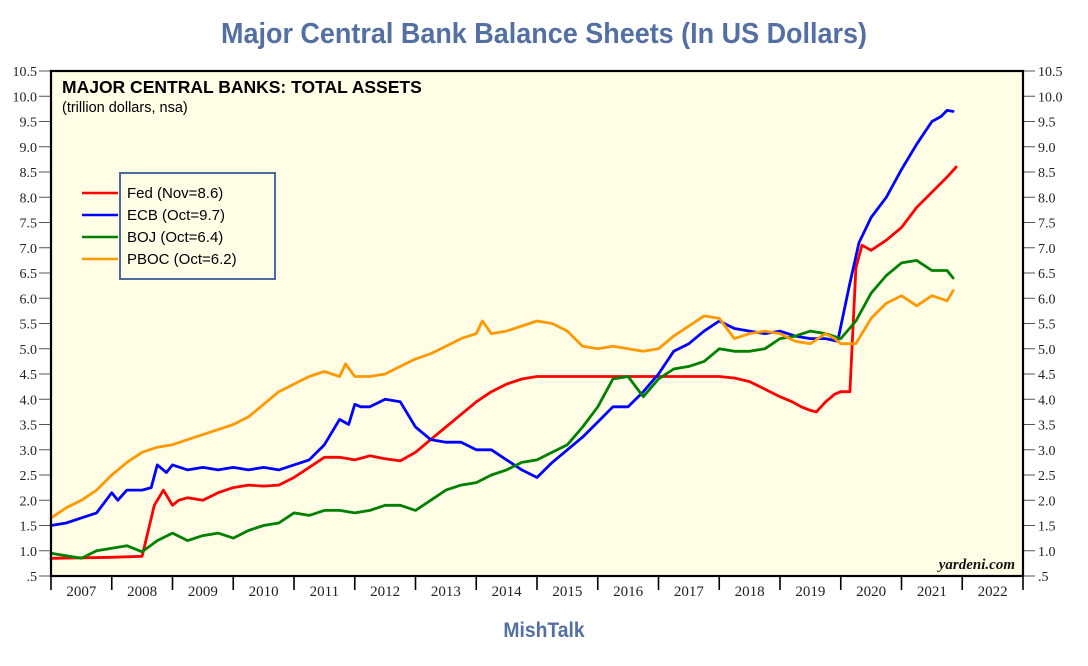 The height and width of the screenshot is (666, 1088). I want to click on y-tick-label-left: .5, so click(32, 577).